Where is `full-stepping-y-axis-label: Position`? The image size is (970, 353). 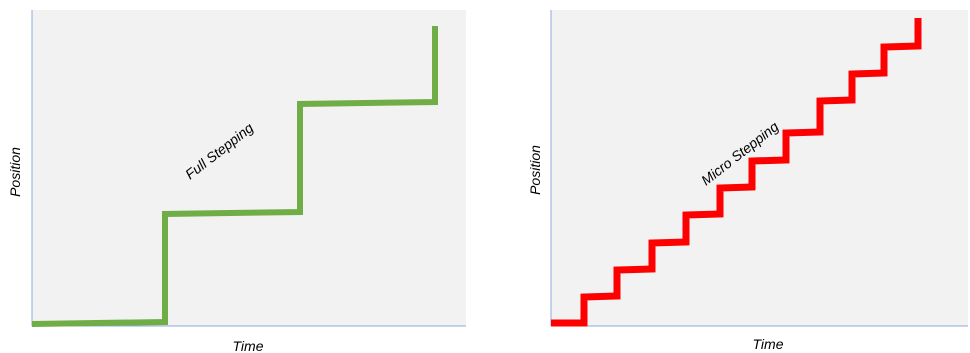 full-stepping-y-axis-label: Position is located at coordinates (15, 172).